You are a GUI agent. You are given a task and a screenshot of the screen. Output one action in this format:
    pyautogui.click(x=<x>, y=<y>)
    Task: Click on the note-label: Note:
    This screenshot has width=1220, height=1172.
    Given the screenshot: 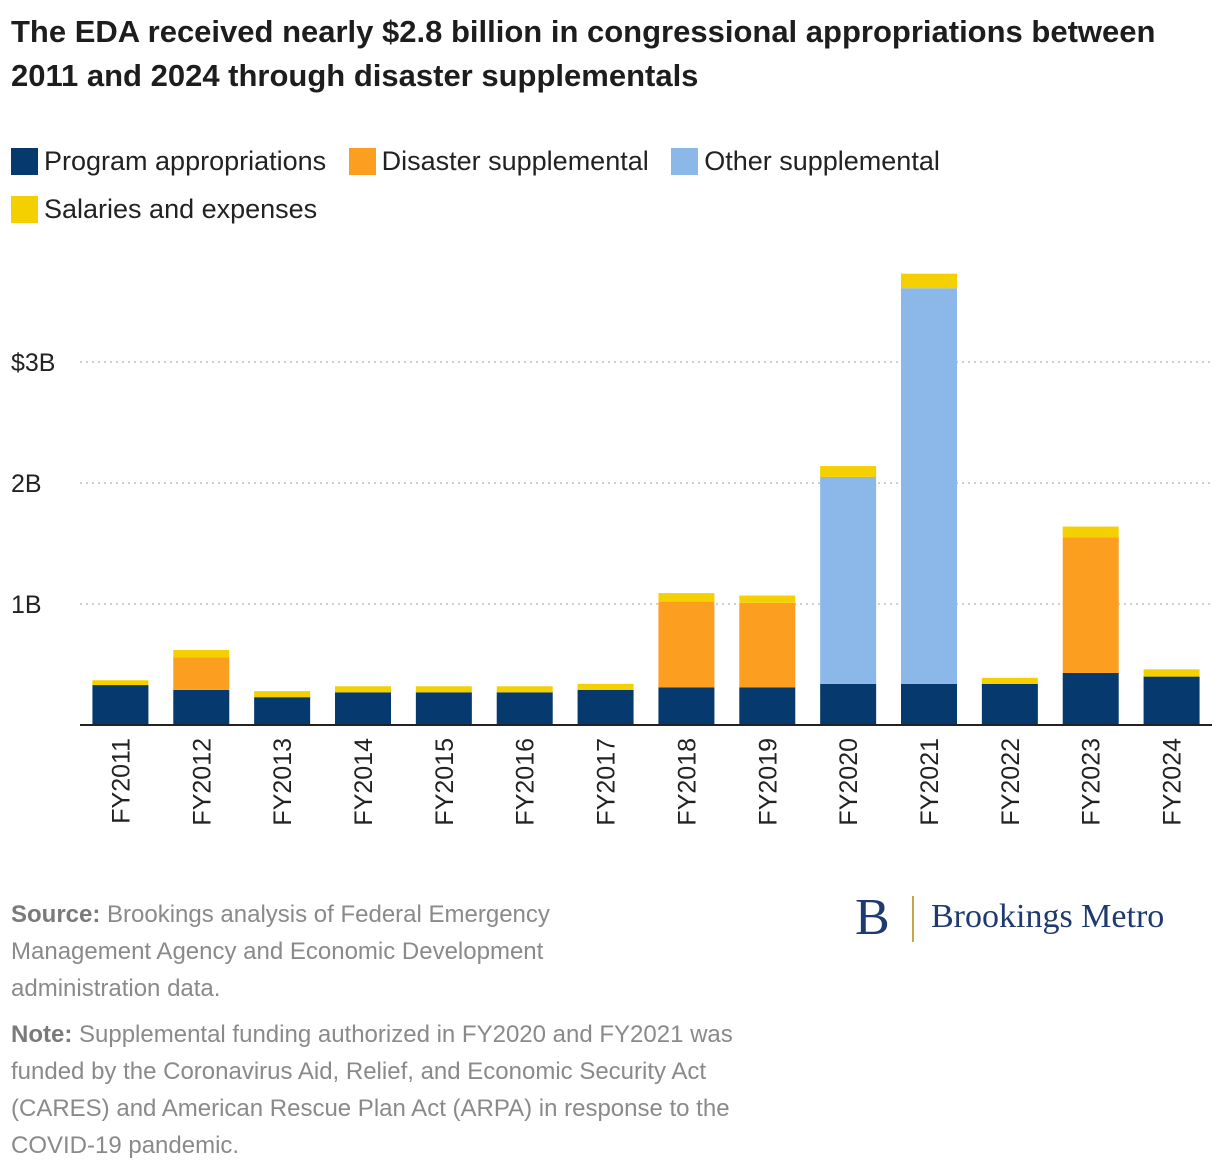 What is the action you would take?
    pyautogui.click(x=42, y=1034)
    